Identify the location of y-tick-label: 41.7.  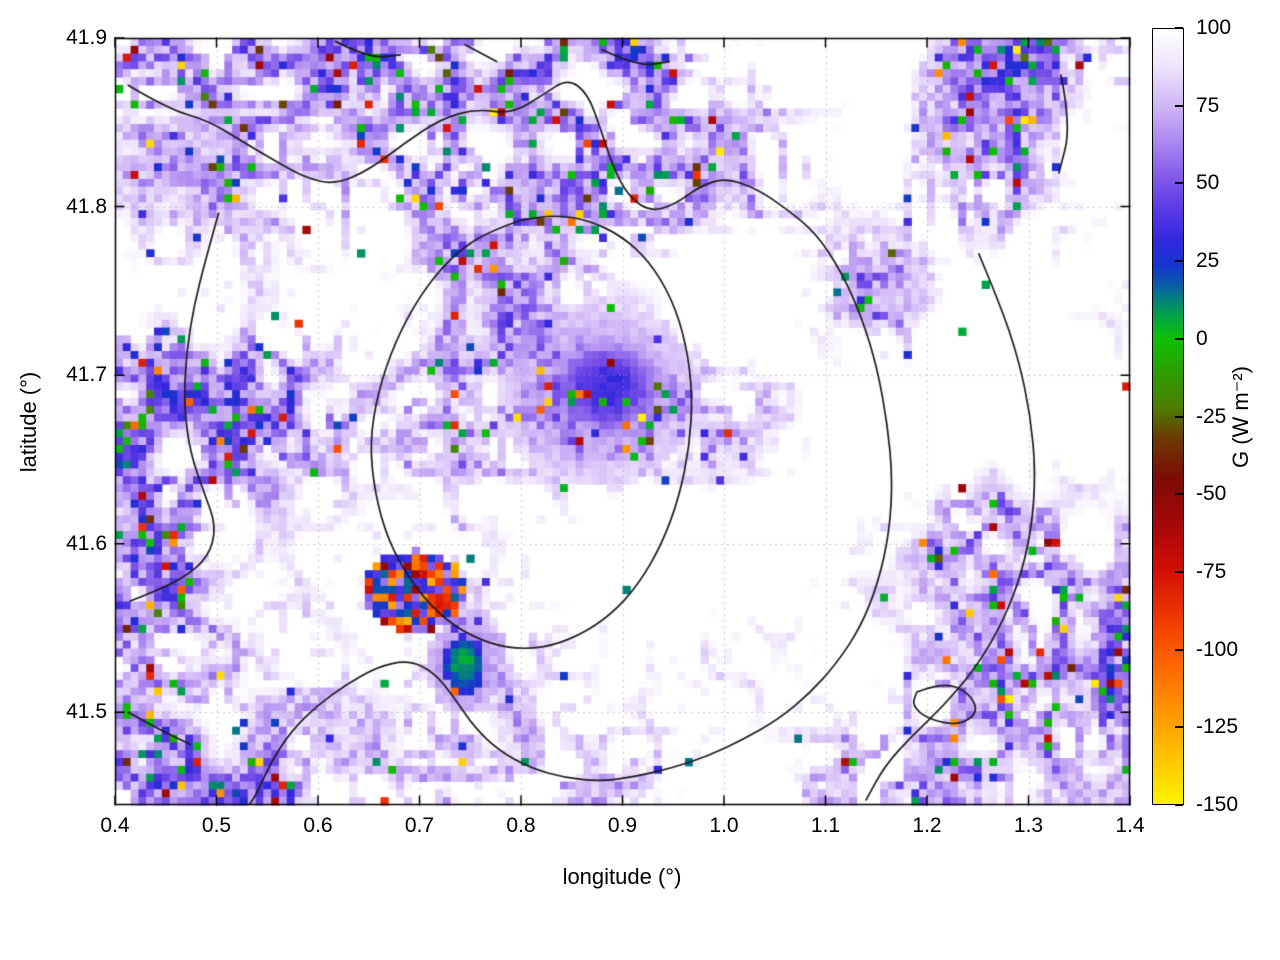
(86, 375).